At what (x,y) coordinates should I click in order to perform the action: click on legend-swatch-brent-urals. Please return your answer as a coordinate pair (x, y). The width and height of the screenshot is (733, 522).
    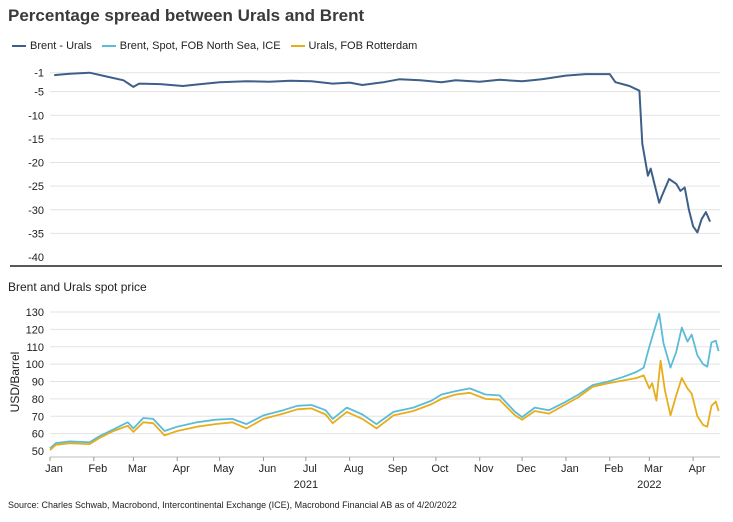
    Looking at the image, I should click on (19, 46).